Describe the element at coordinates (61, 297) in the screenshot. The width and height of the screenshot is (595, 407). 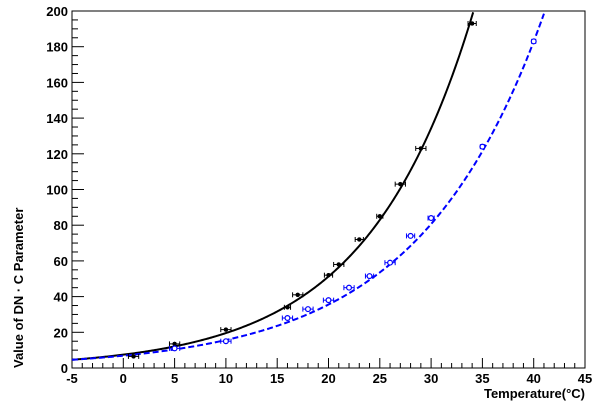
I see `y-tick-label: 40` at that location.